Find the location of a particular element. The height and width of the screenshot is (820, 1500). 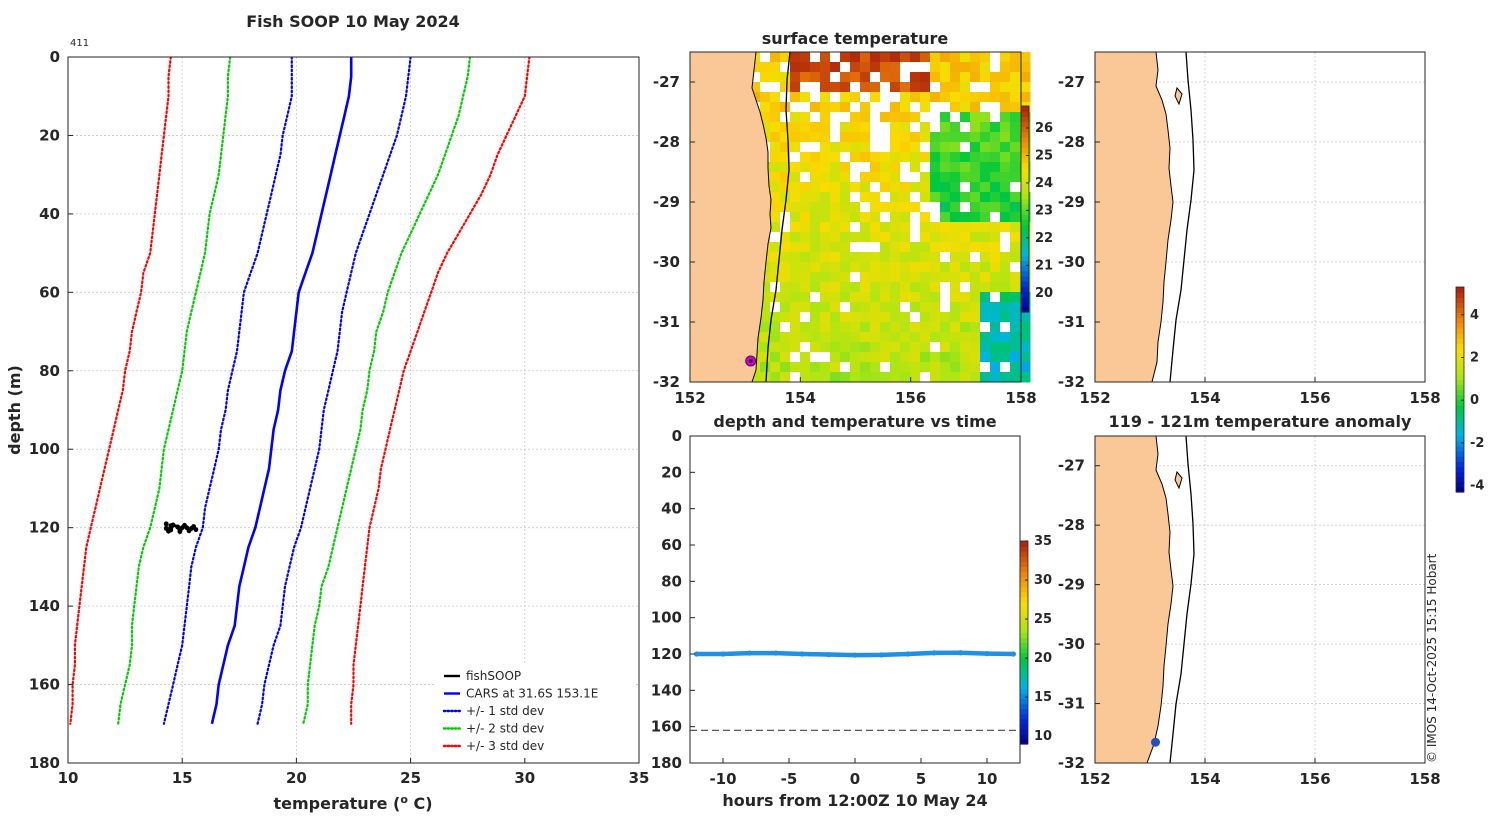

profile-y-tick-label: 40 is located at coordinates (49, 214).